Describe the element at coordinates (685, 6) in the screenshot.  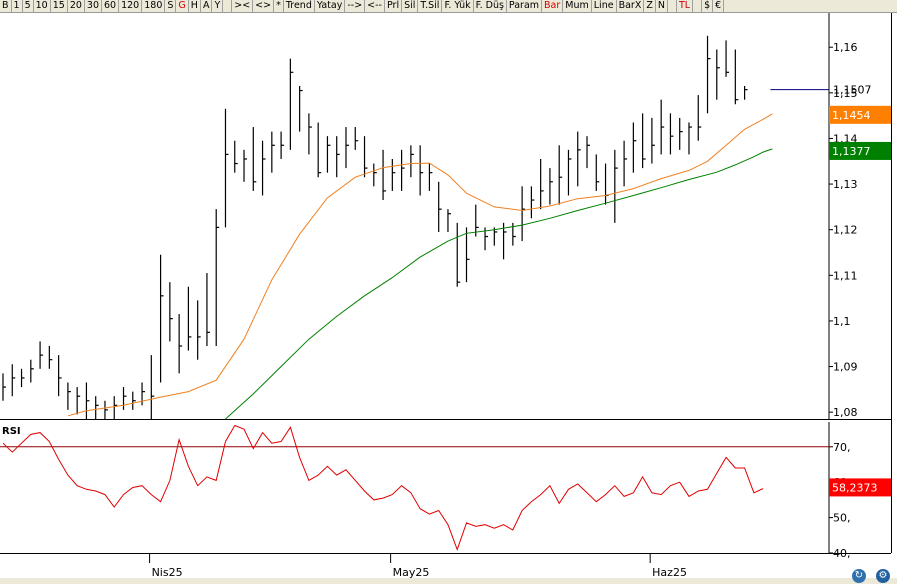
I see `toolbar-button-36: TL` at that location.